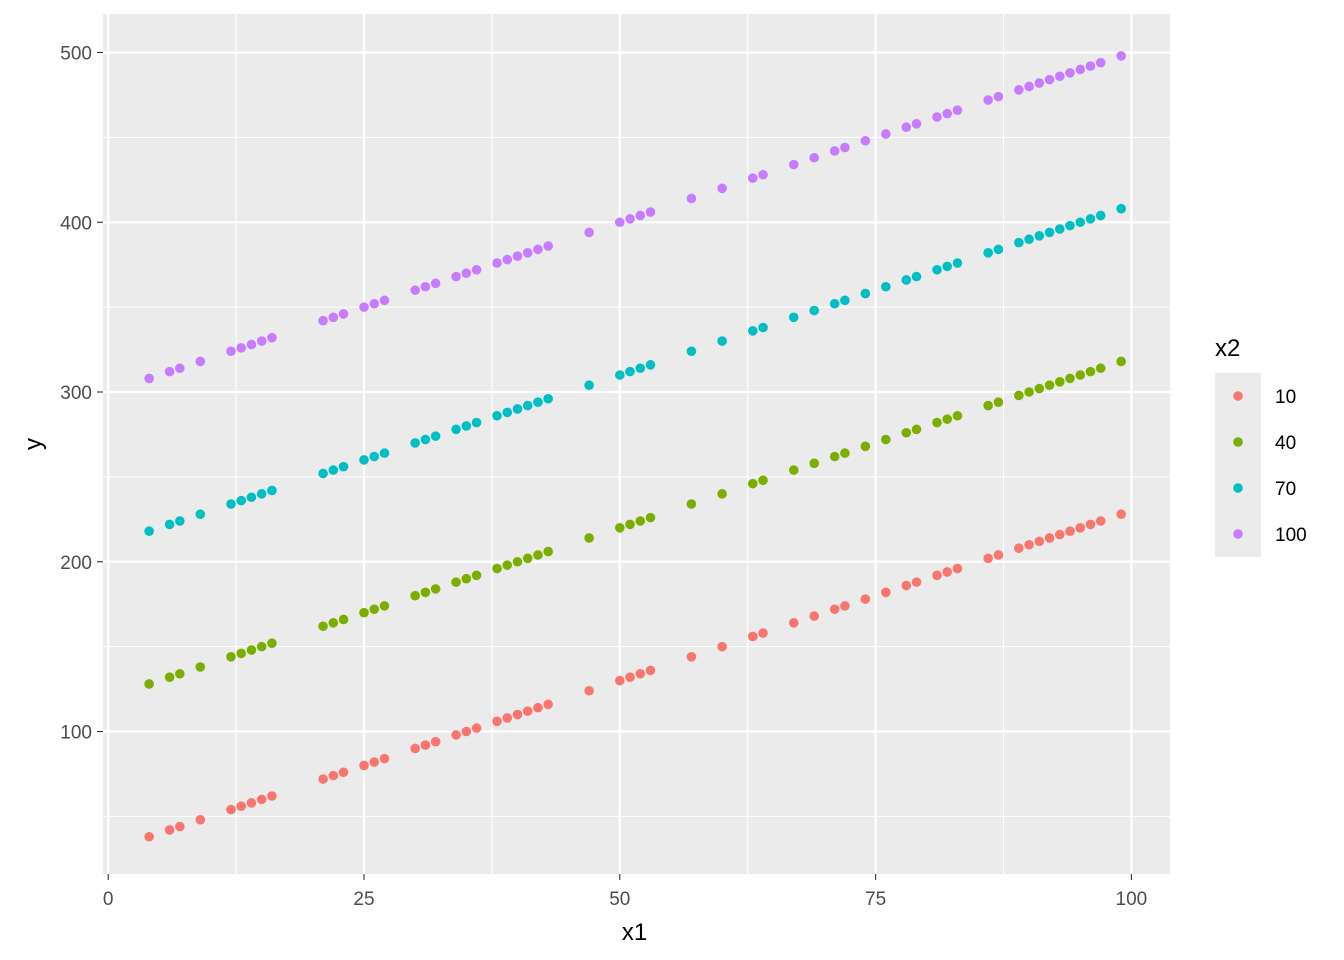 The image size is (1344, 960). Describe the element at coordinates (76, 54) in the screenshot. I see `y-tick-label: 500` at that location.